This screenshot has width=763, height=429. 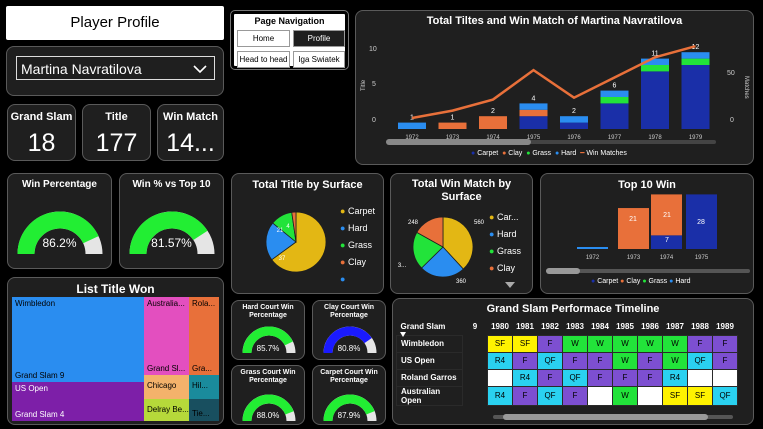 I want to click on win-top10-value: 81.57%, so click(x=171, y=243).